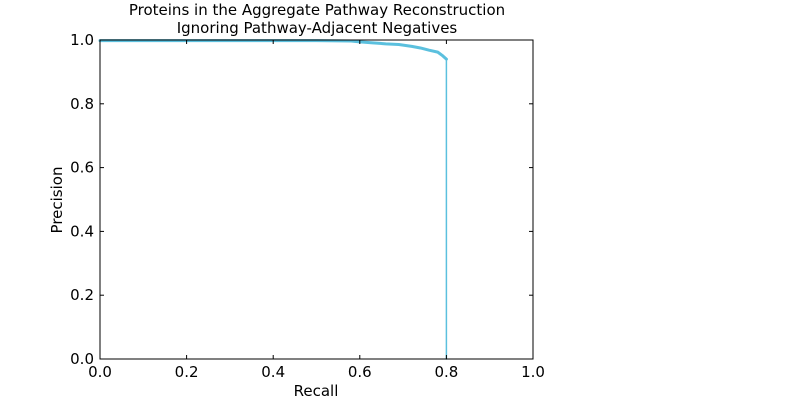 This screenshot has height=400, width=800. What do you see at coordinates (317, 28) in the screenshot?
I see `chart-title-line-2: Ignoring Pathway-Adjacent Negatives` at bounding box center [317, 28].